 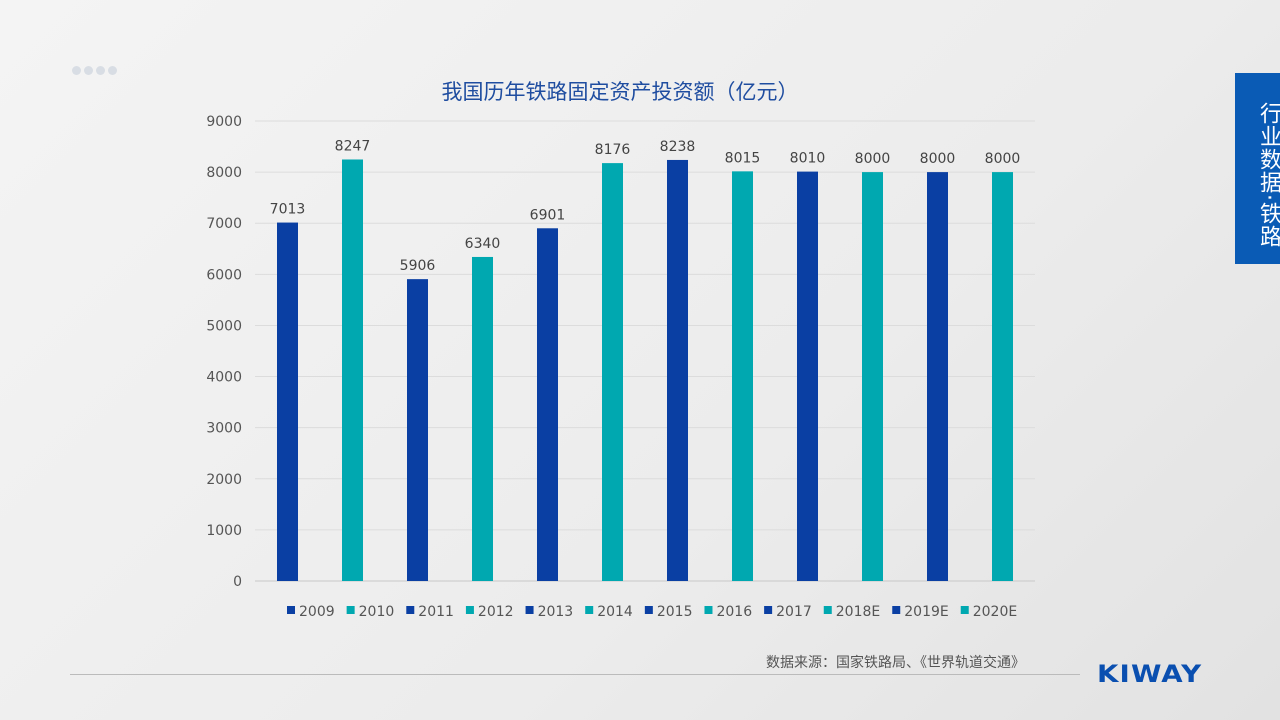 I want to click on y-tick-label: 8000, so click(x=224, y=173).